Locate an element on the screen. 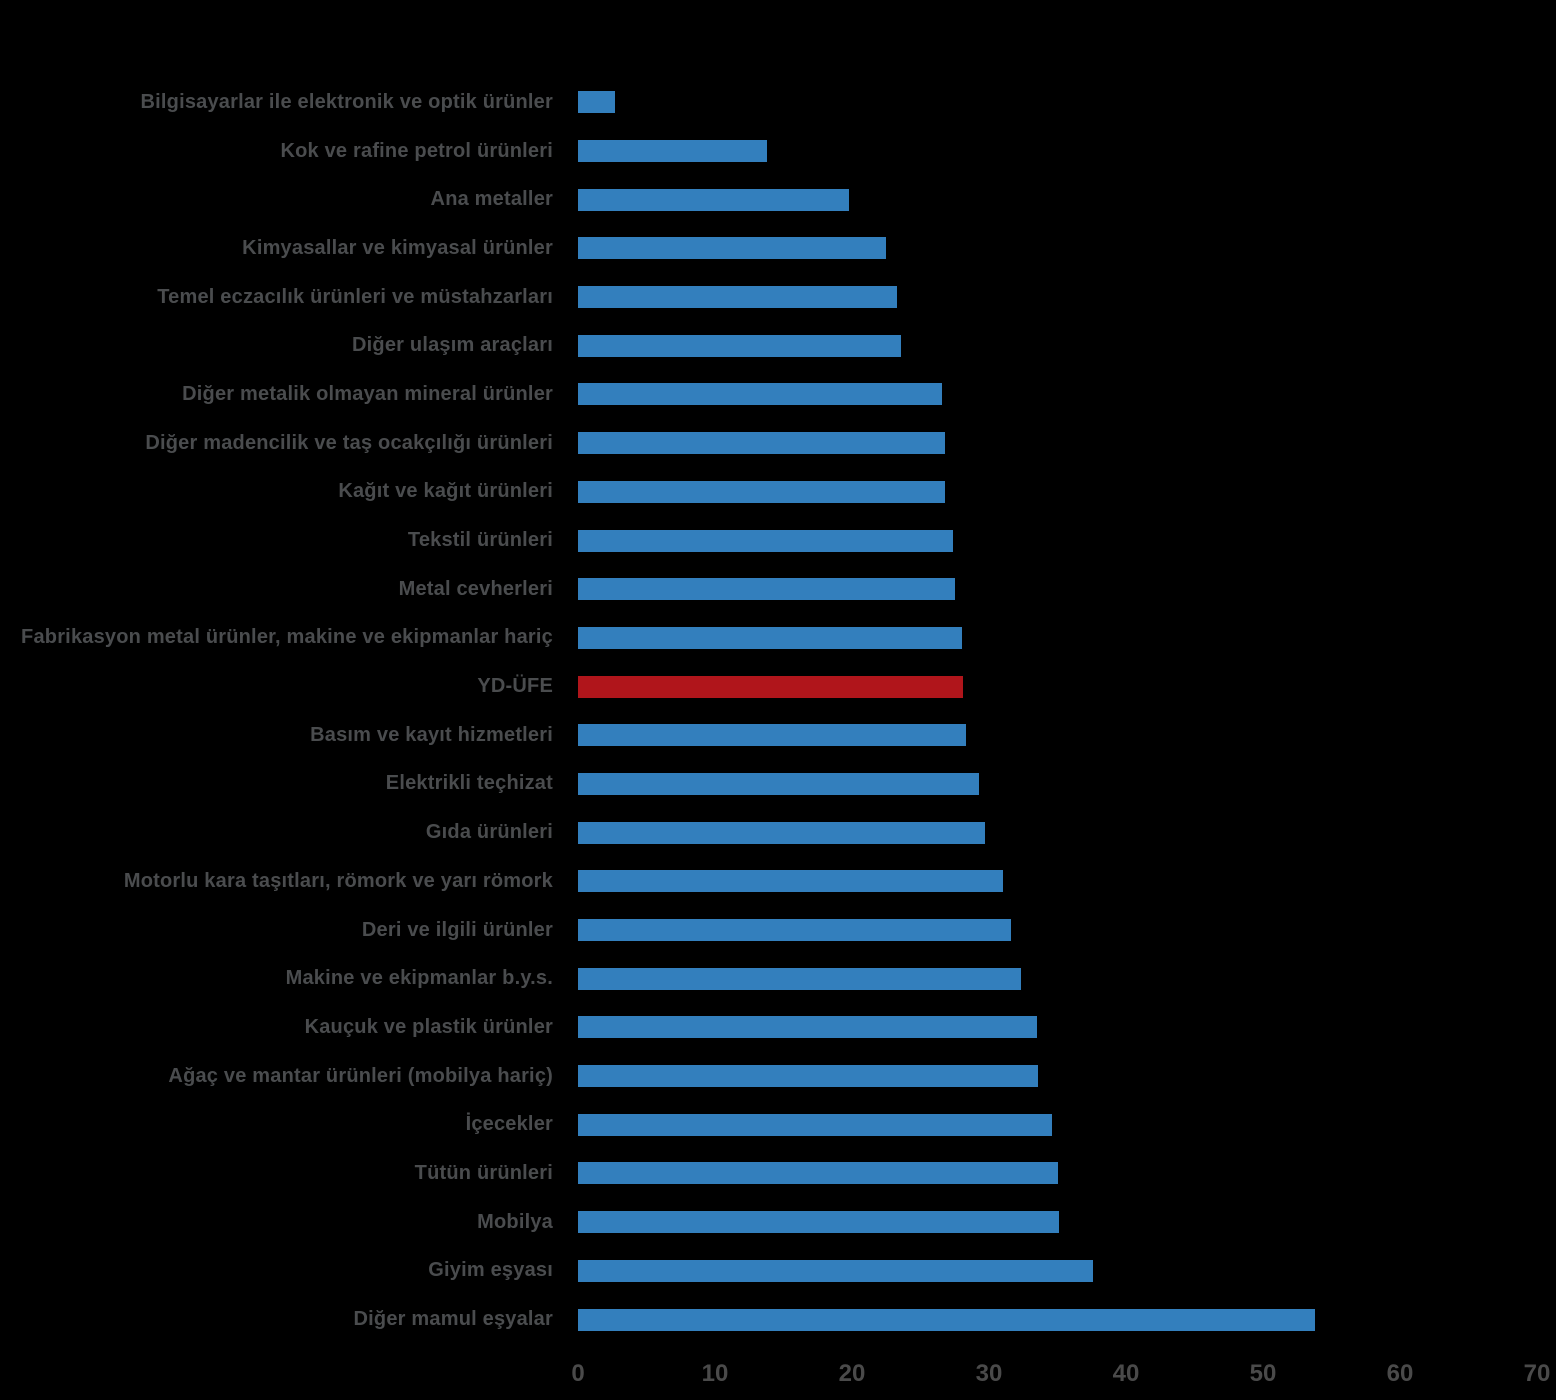 The height and width of the screenshot is (1400, 1556). bar-row: Tekstil ürünleri is located at coordinates (778, 540).